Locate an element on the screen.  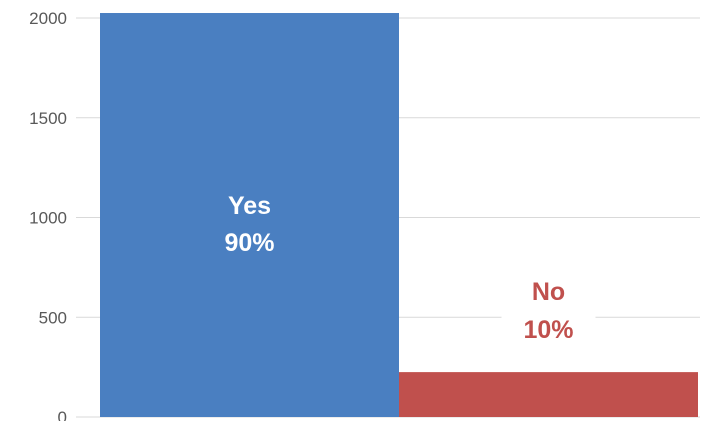
no-label-background is located at coordinates (548, 310).